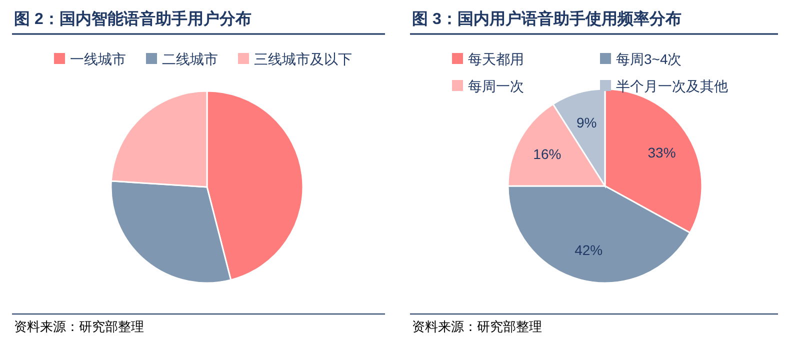 This screenshot has height=347, width=790. What do you see at coordinates (190, 59) in the screenshot?
I see `legend-label: 二线城市` at bounding box center [190, 59].